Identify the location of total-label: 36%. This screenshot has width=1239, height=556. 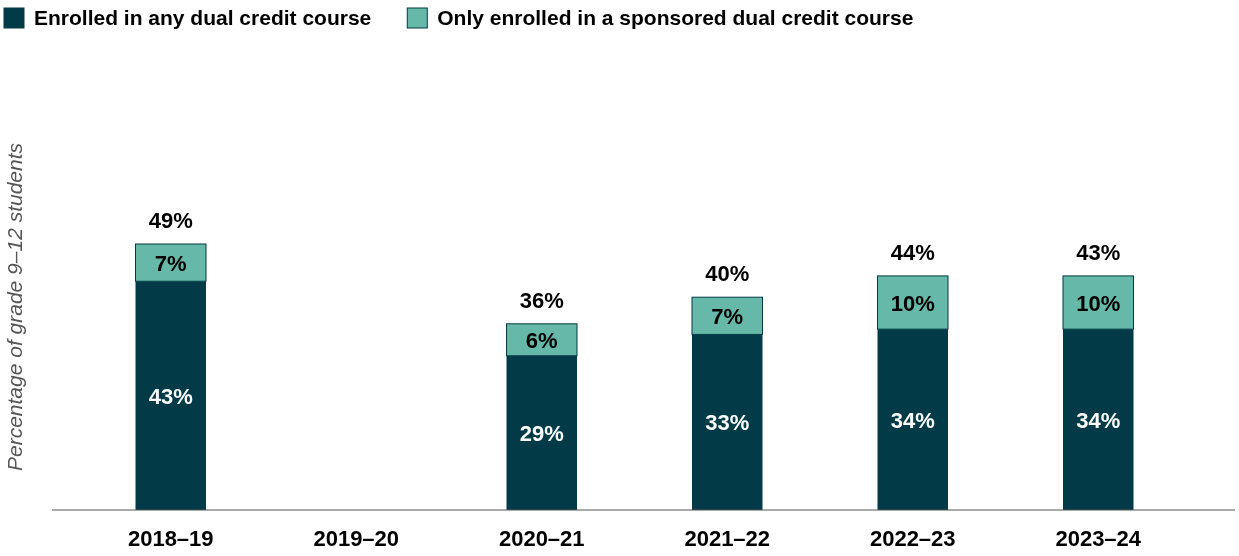
(541, 300).